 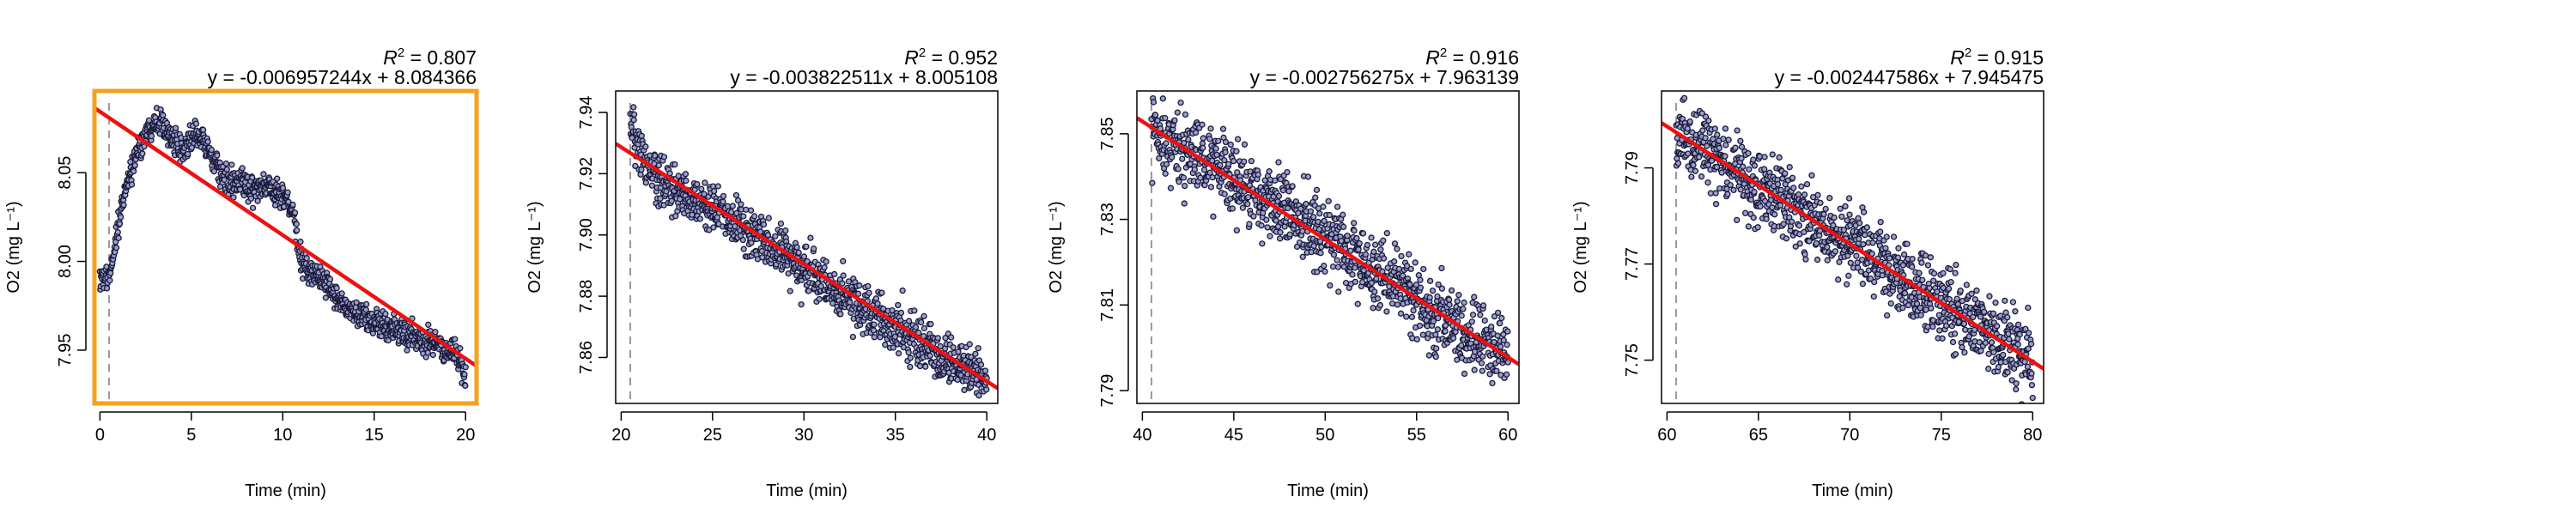 What do you see at coordinates (1330, 234) in the screenshot?
I see `data-points` at bounding box center [1330, 234].